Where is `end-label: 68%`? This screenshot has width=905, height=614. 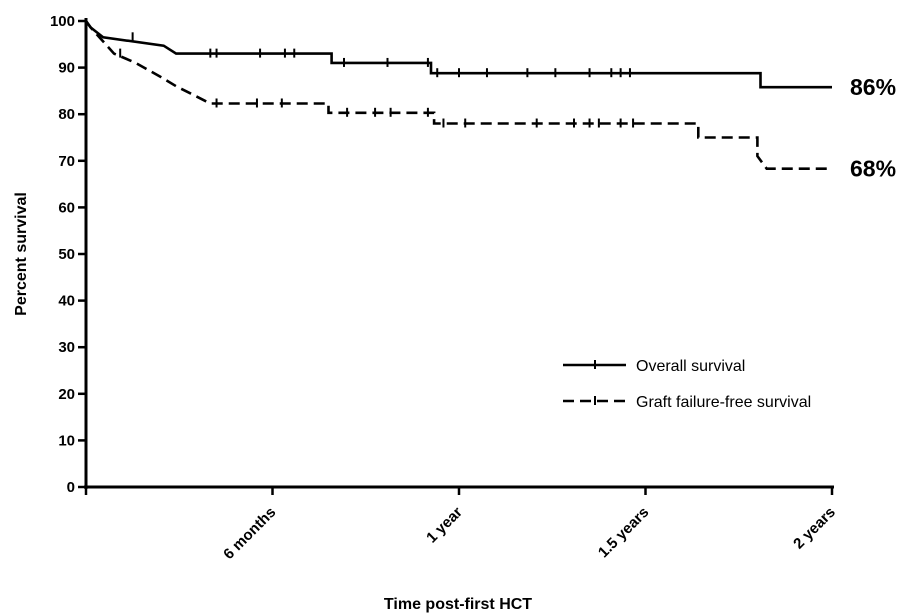
end-label: 68% is located at coordinates (873, 169).